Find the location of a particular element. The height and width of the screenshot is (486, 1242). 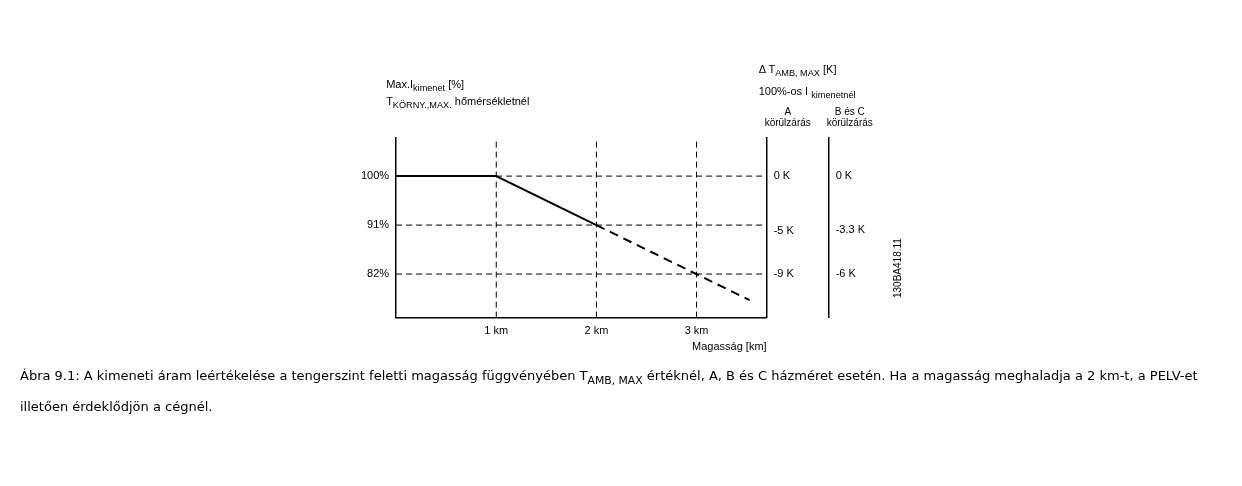

y2-tick-label: -9 K is located at coordinates (784, 273).